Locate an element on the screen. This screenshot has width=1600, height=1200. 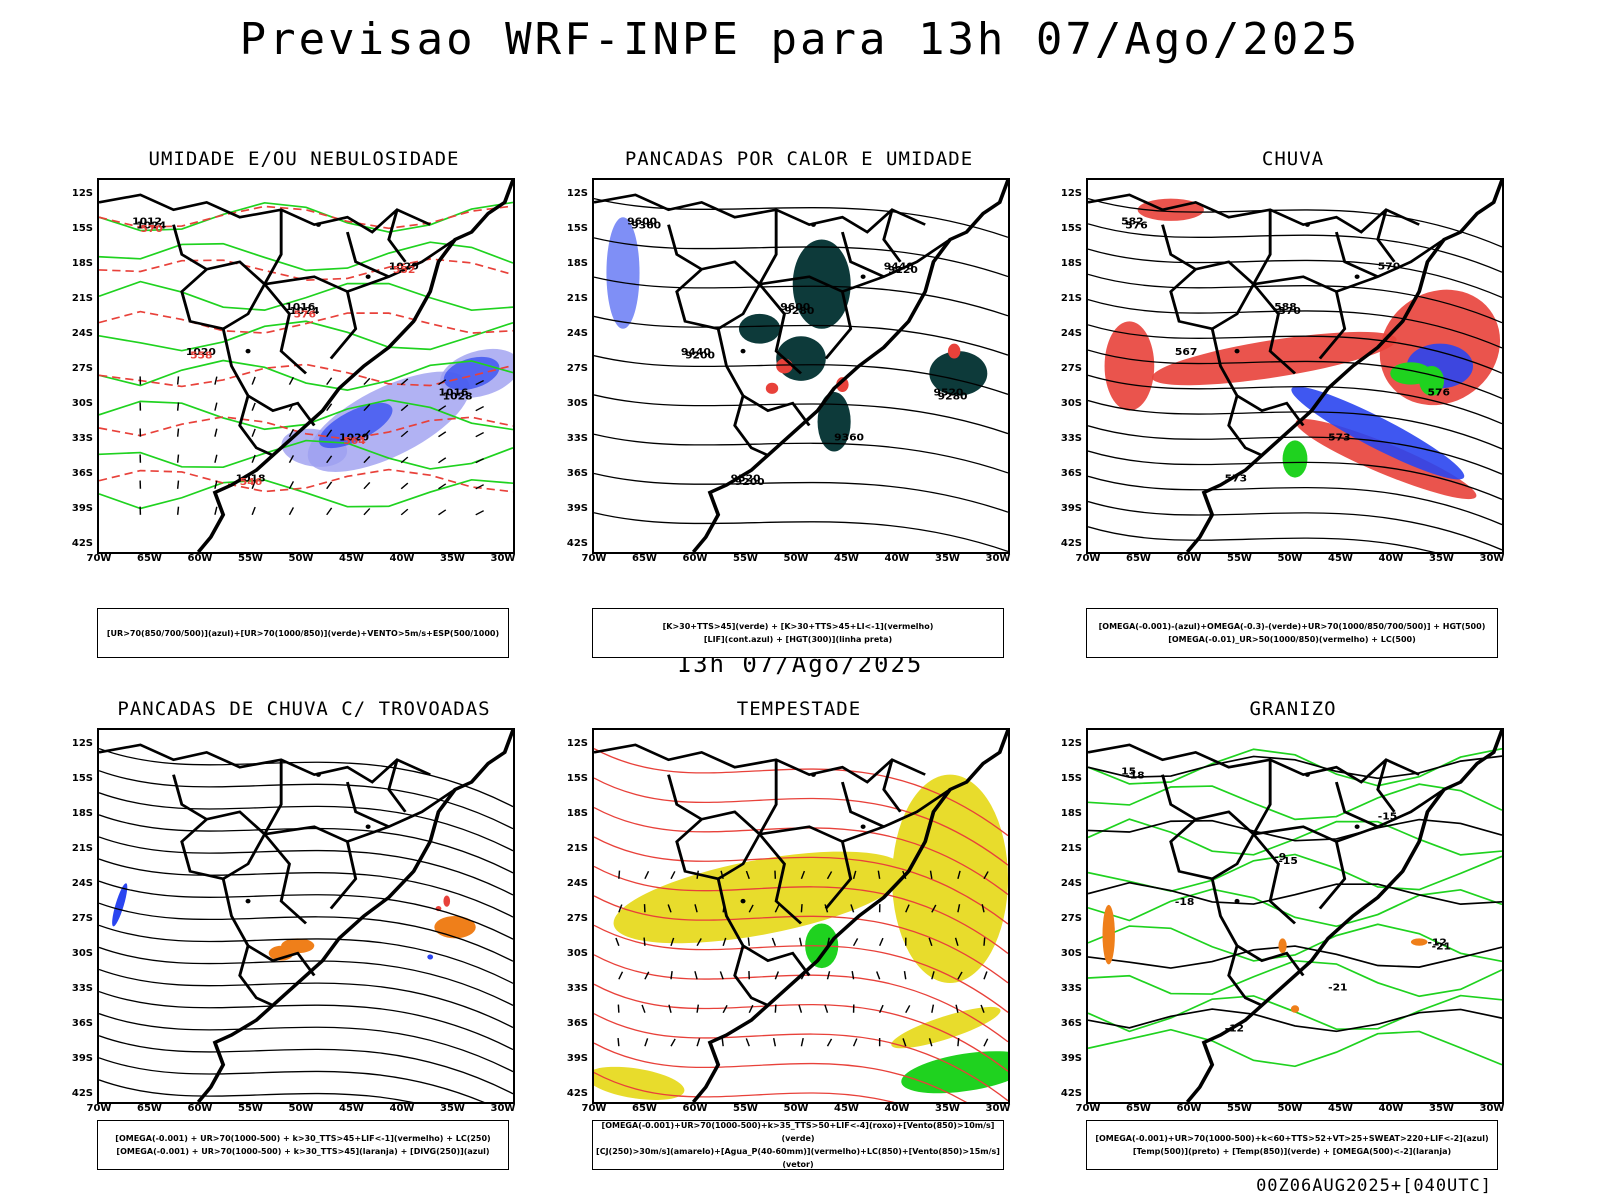
lon-tick-label: 45W is located at coordinates (351, 1108).